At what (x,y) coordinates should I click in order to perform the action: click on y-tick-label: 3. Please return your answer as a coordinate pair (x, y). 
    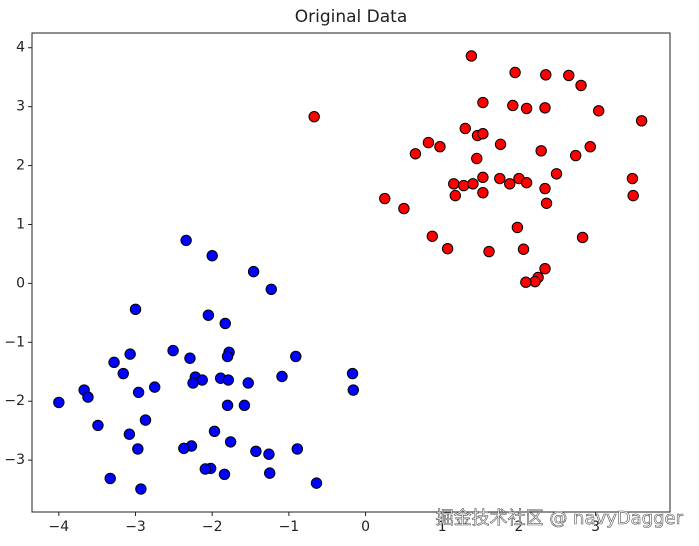
    Looking at the image, I should click on (20, 107).